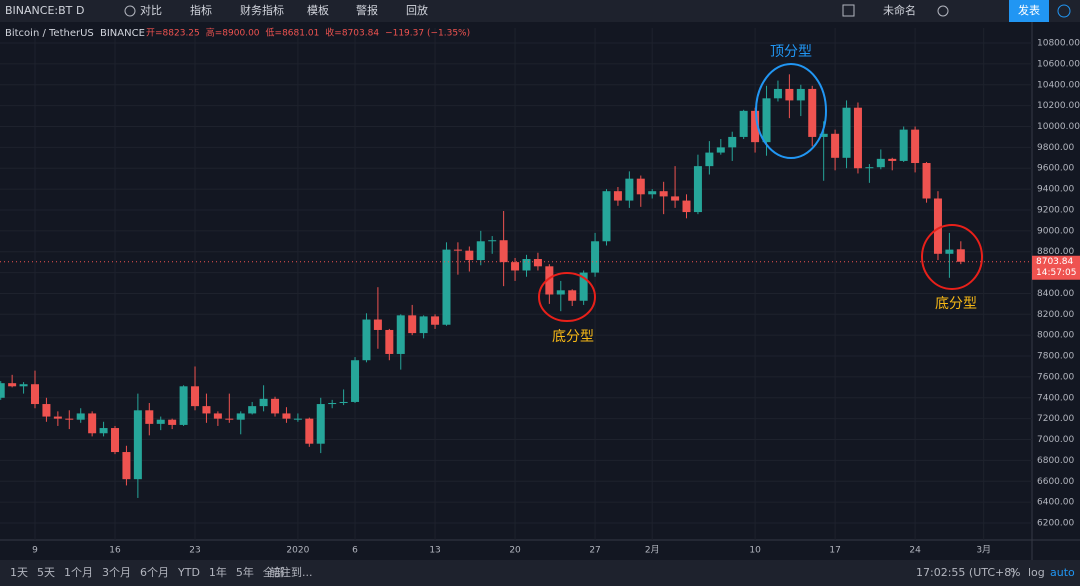 This screenshot has width=1080, height=586. Describe the element at coordinates (49, 33) in the screenshot. I see `chart-title: Bitcoin / TetherUS` at that location.